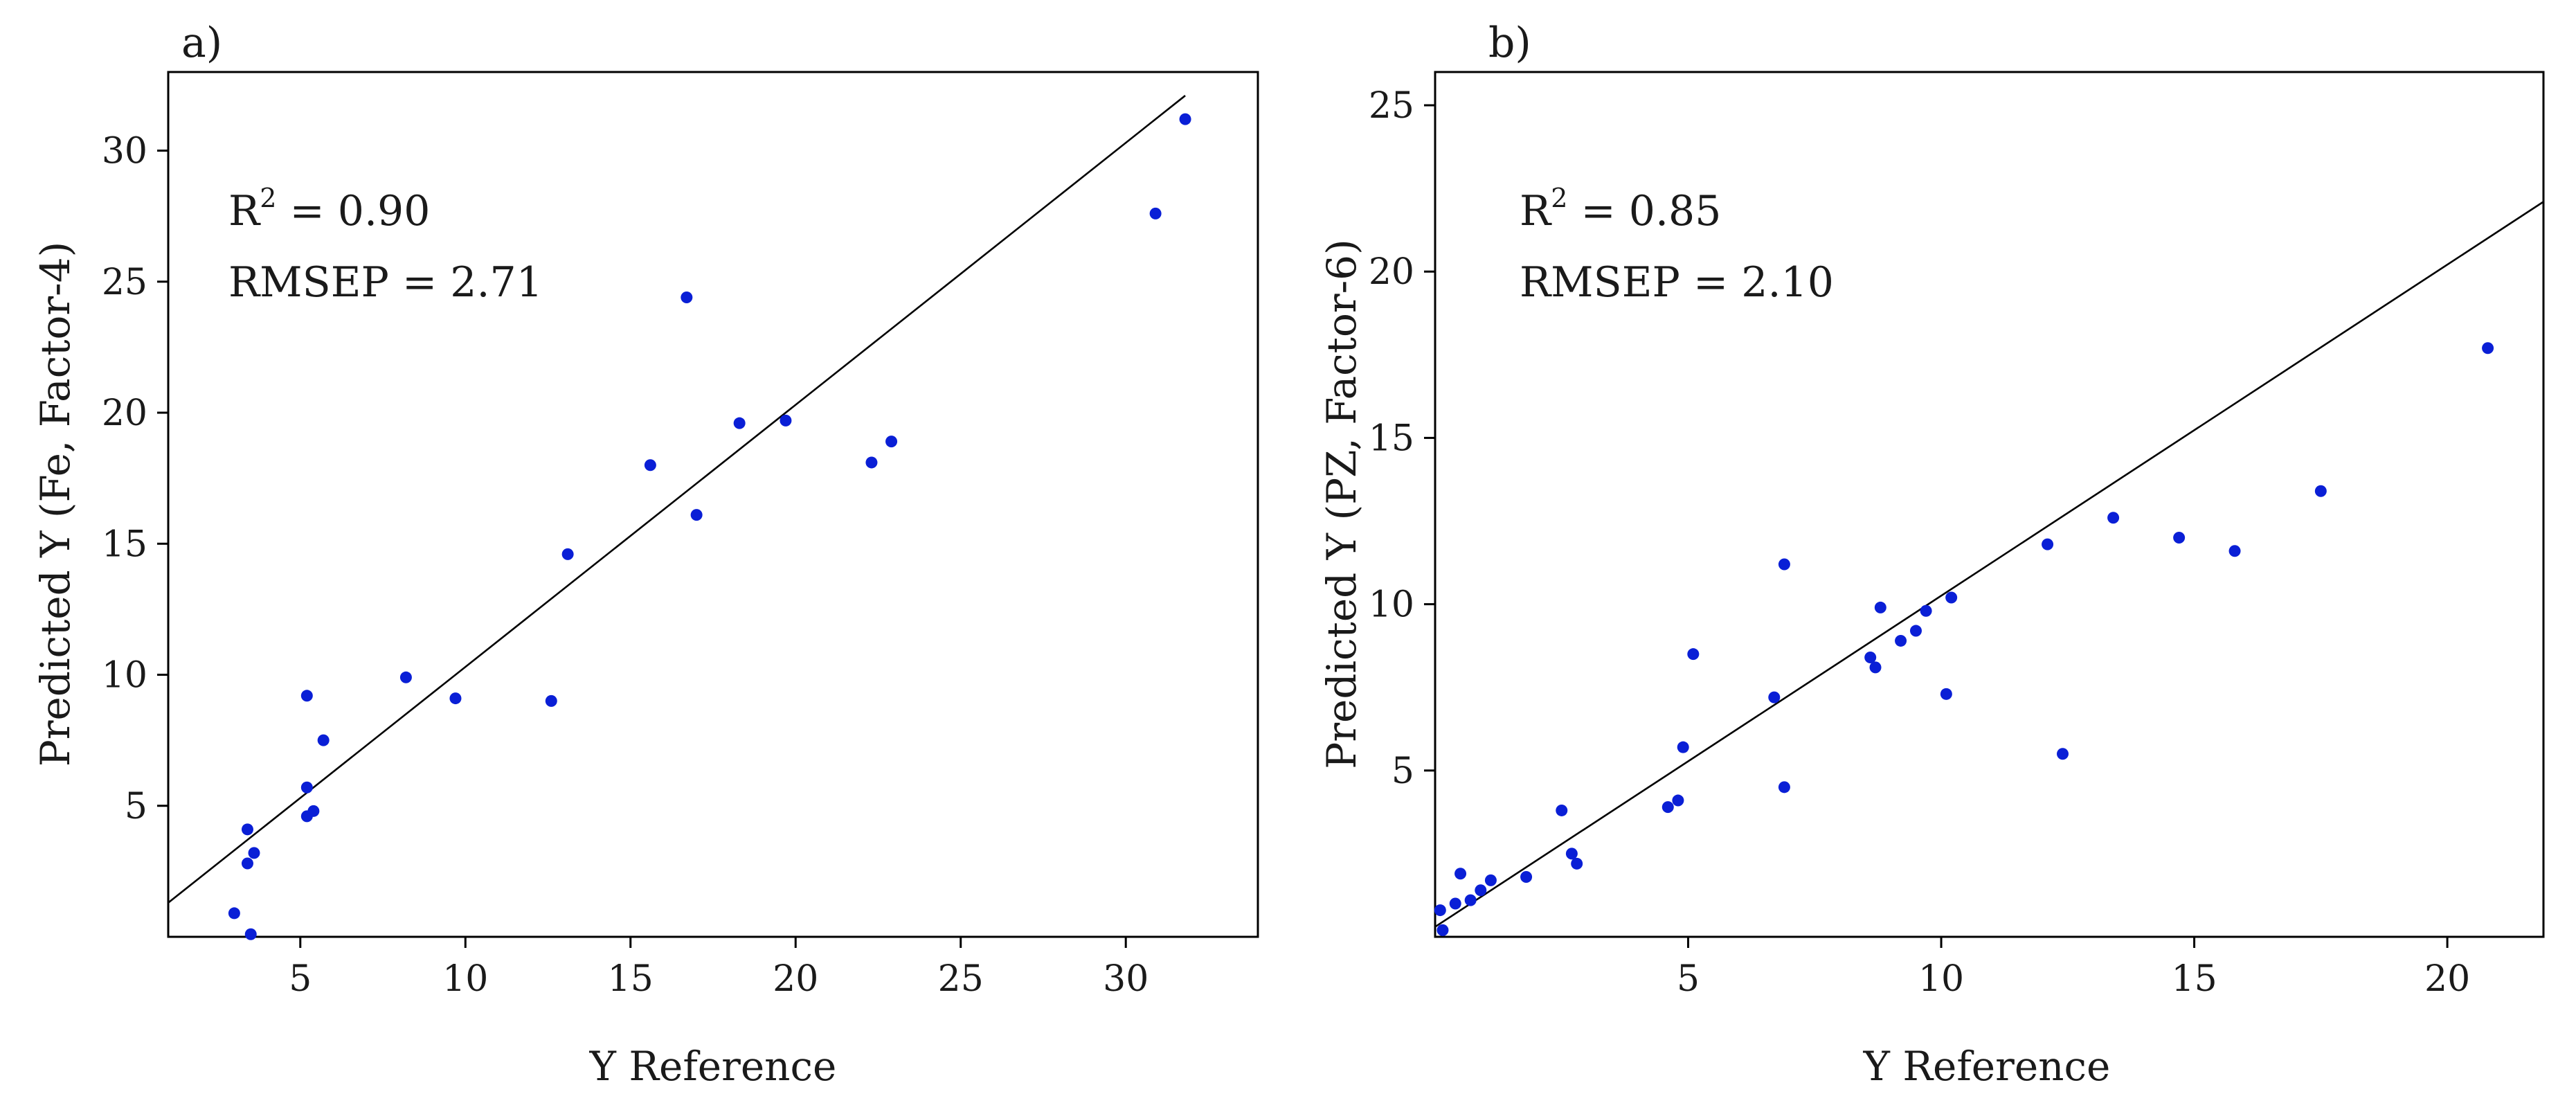 The width and height of the screenshot is (2576, 1103). I want to click on panel-a-y-axis-title: Predicted Y (Fe, Factor-4), so click(55, 504).